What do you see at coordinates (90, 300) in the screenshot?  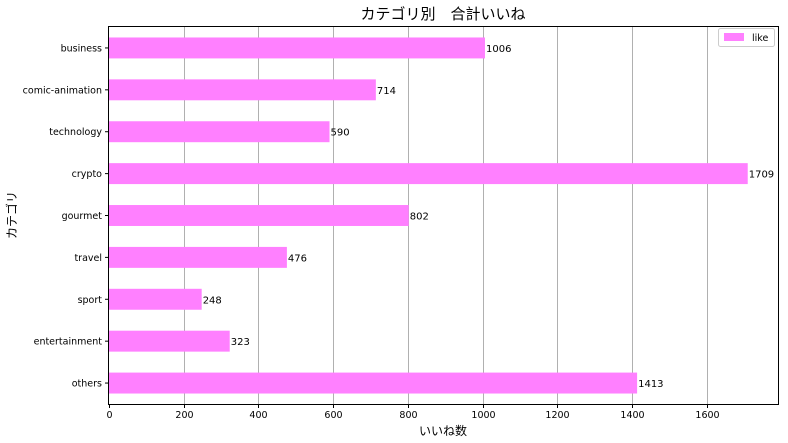 I see `y-tick-label: sport` at bounding box center [90, 300].